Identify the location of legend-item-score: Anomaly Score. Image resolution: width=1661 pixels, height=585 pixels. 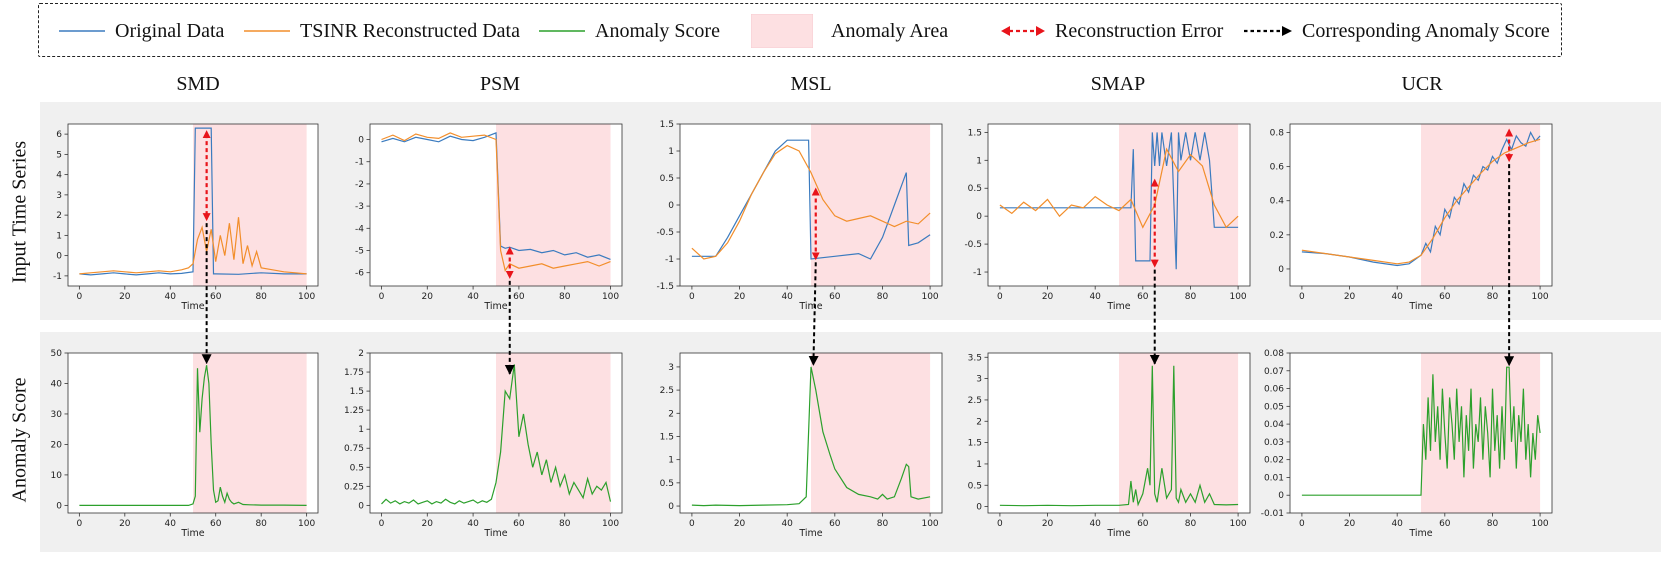
(629, 31).